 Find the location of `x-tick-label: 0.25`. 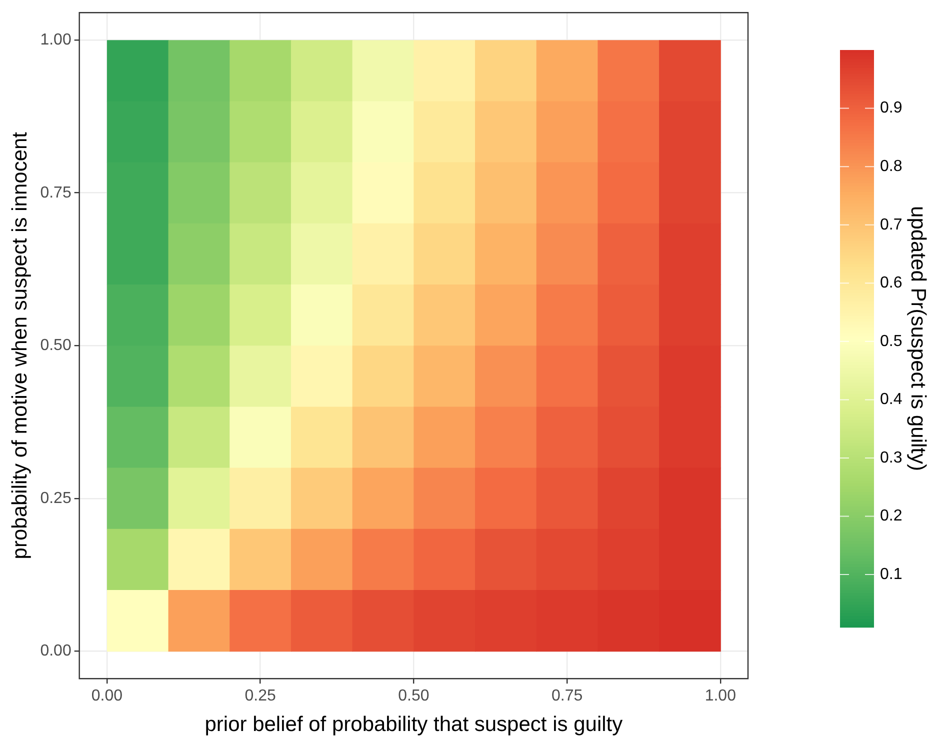

x-tick-label: 0.25 is located at coordinates (260, 696).